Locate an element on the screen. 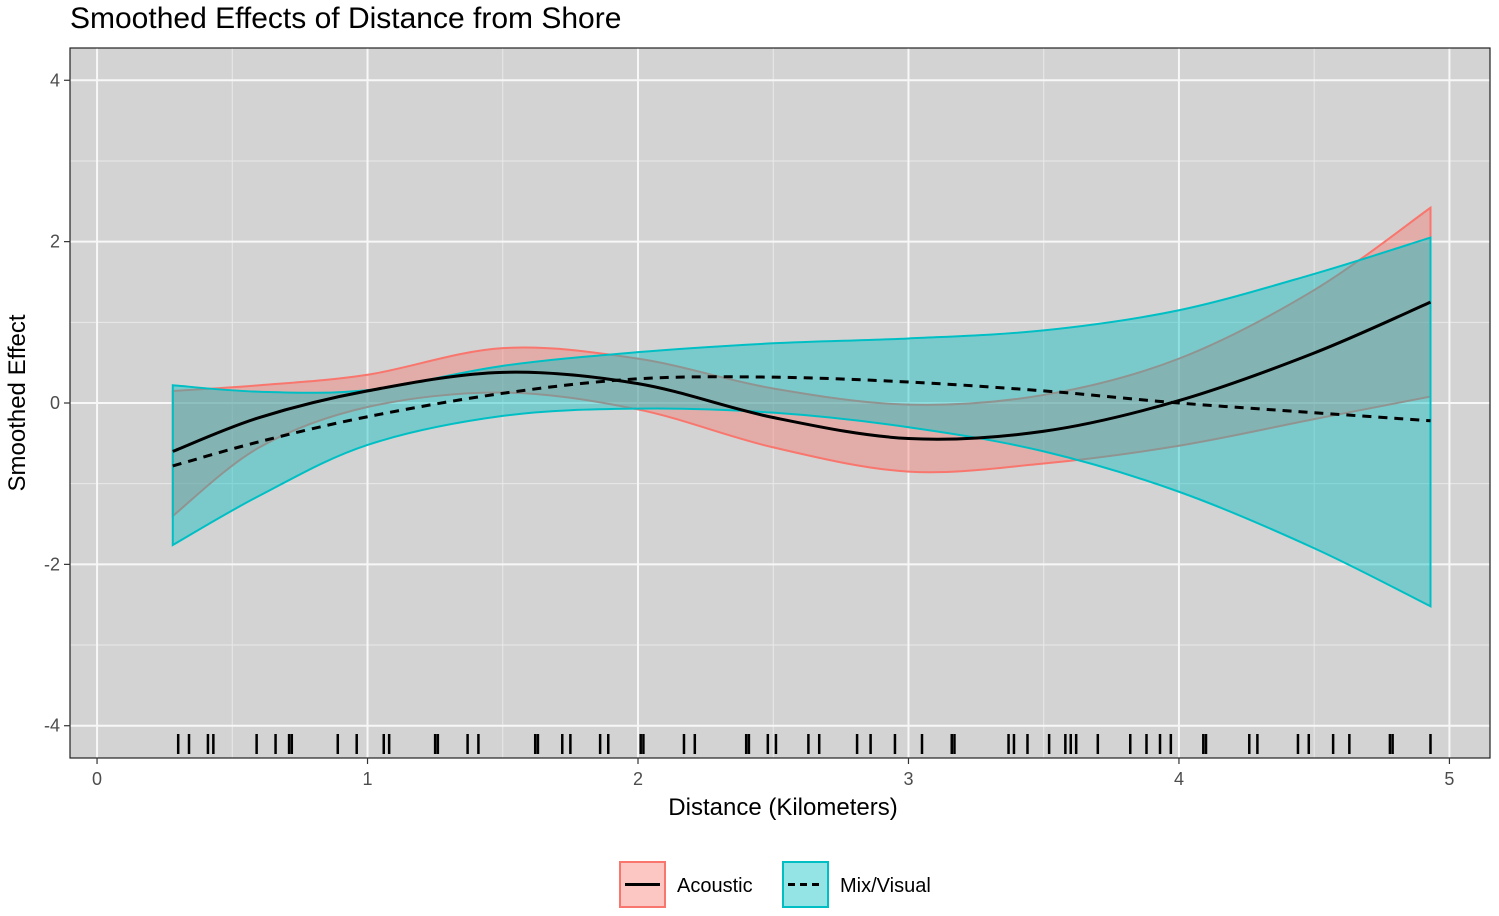 This screenshot has height=916, width=1499. fit-line-acoustic is located at coordinates (802, 376).